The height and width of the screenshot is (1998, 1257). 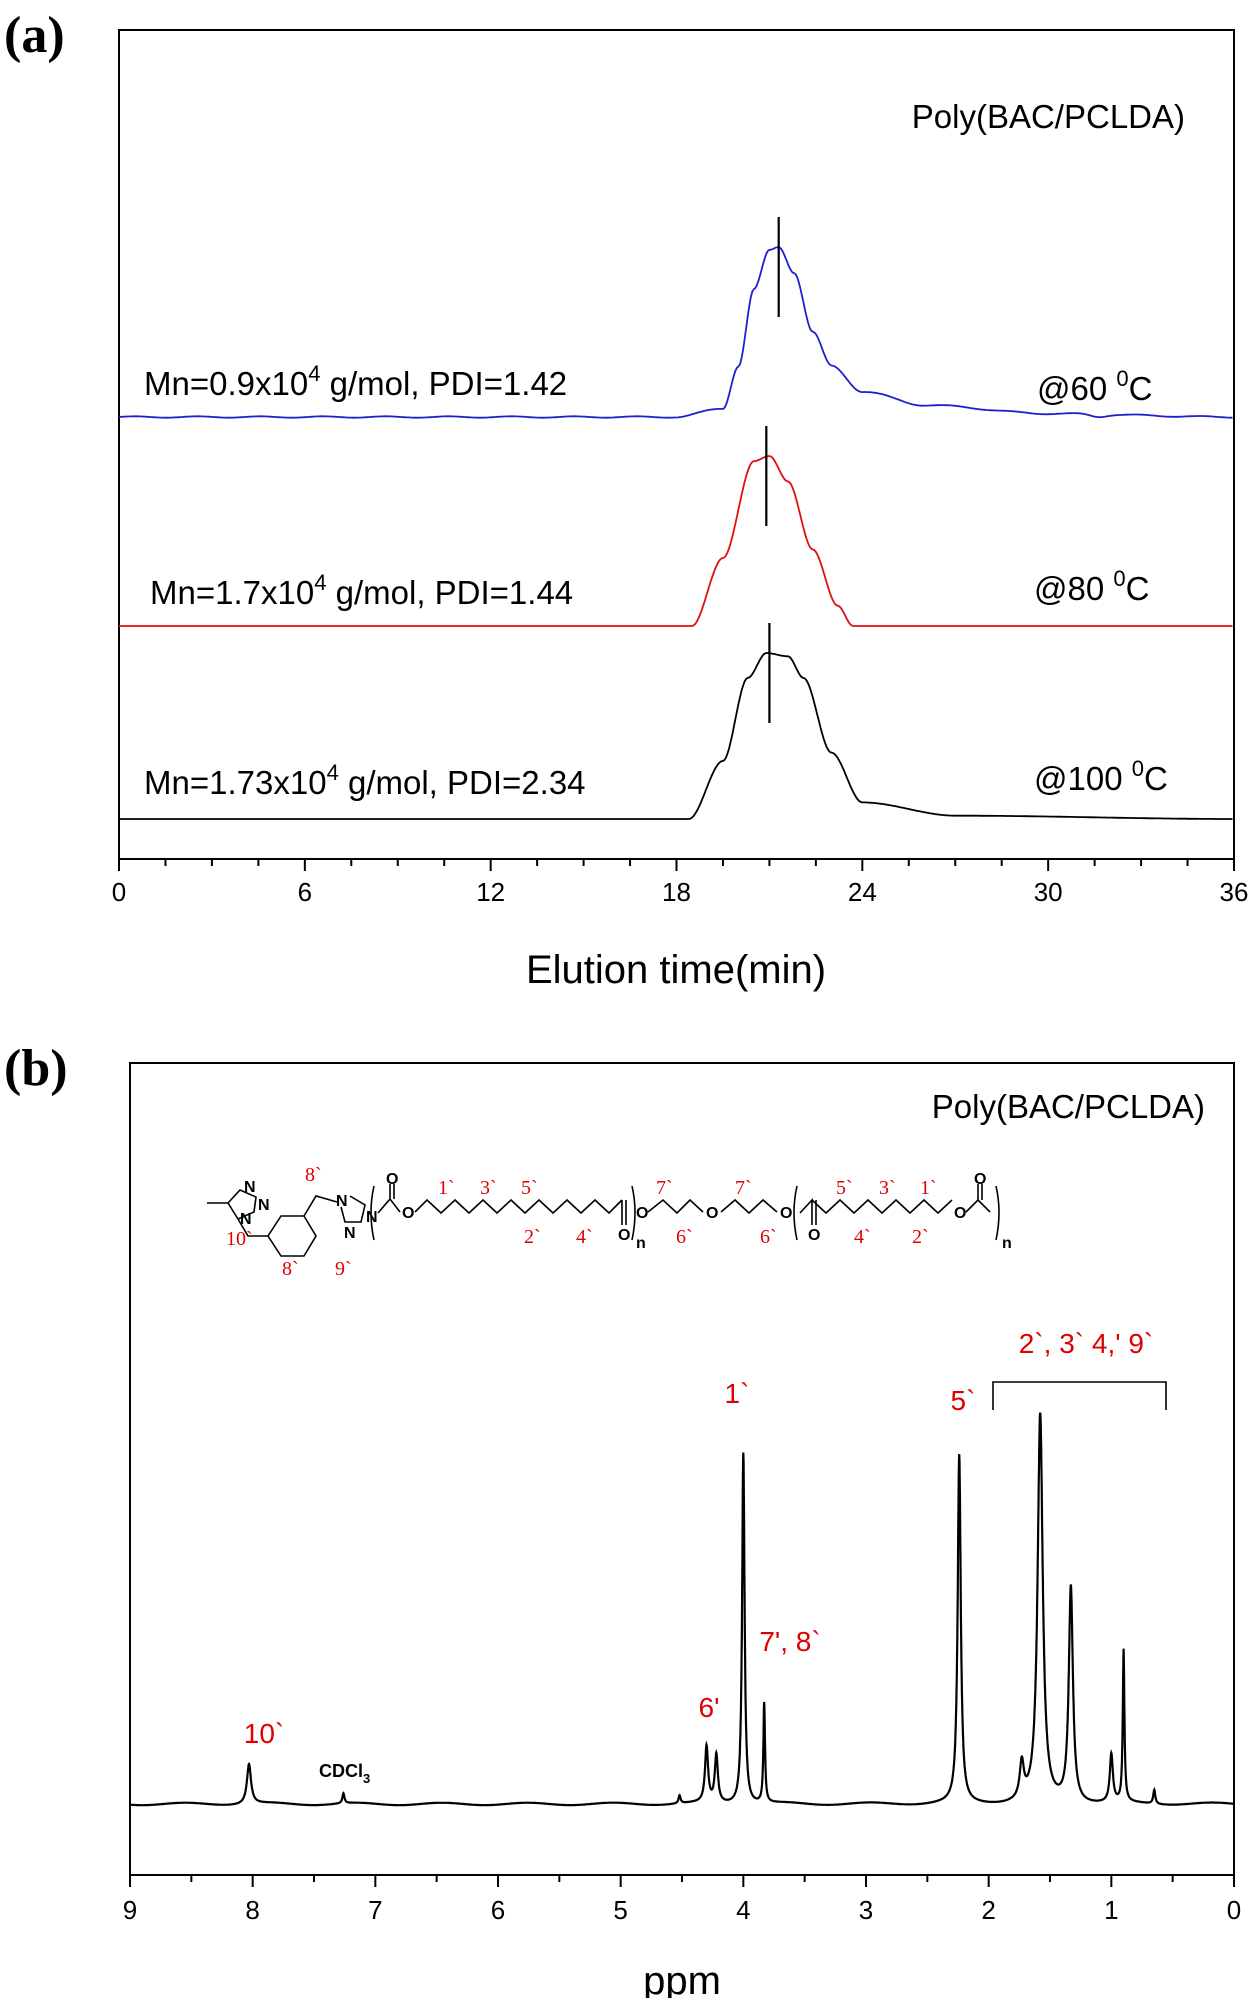 What do you see at coordinates (1111, 1910) in the screenshot?
I see `x-tick-label: 1` at bounding box center [1111, 1910].